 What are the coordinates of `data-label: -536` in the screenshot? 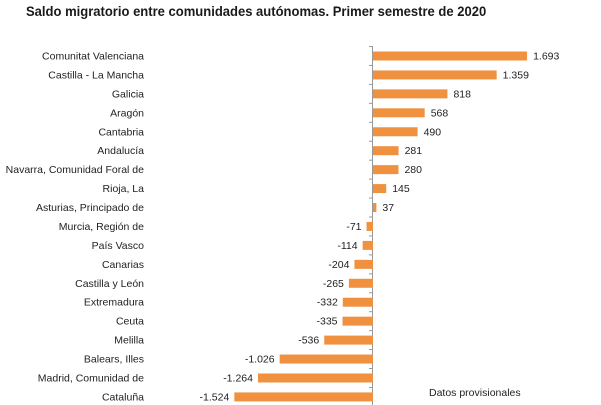 It's located at (308, 341).